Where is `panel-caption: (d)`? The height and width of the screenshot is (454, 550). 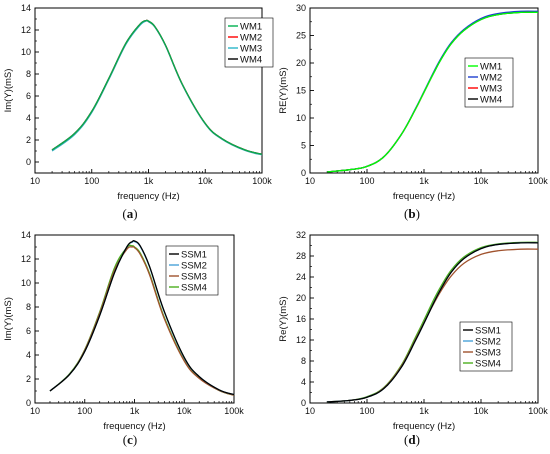 panel-caption: (d) is located at coordinates (412, 439).